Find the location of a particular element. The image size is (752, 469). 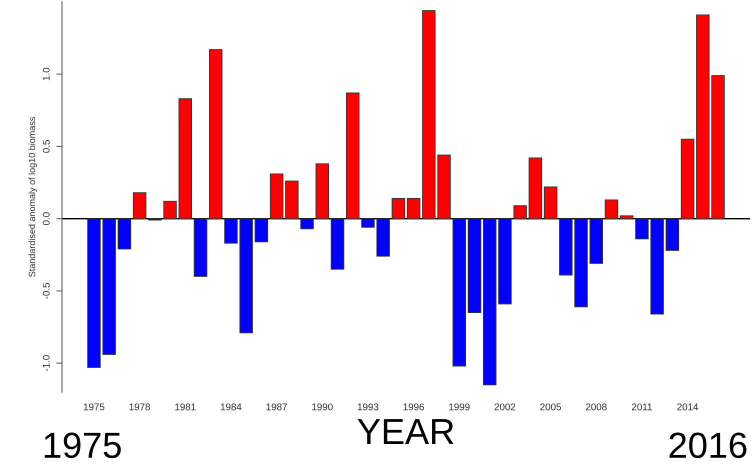

x-tick-label: 2014 is located at coordinates (687, 406).